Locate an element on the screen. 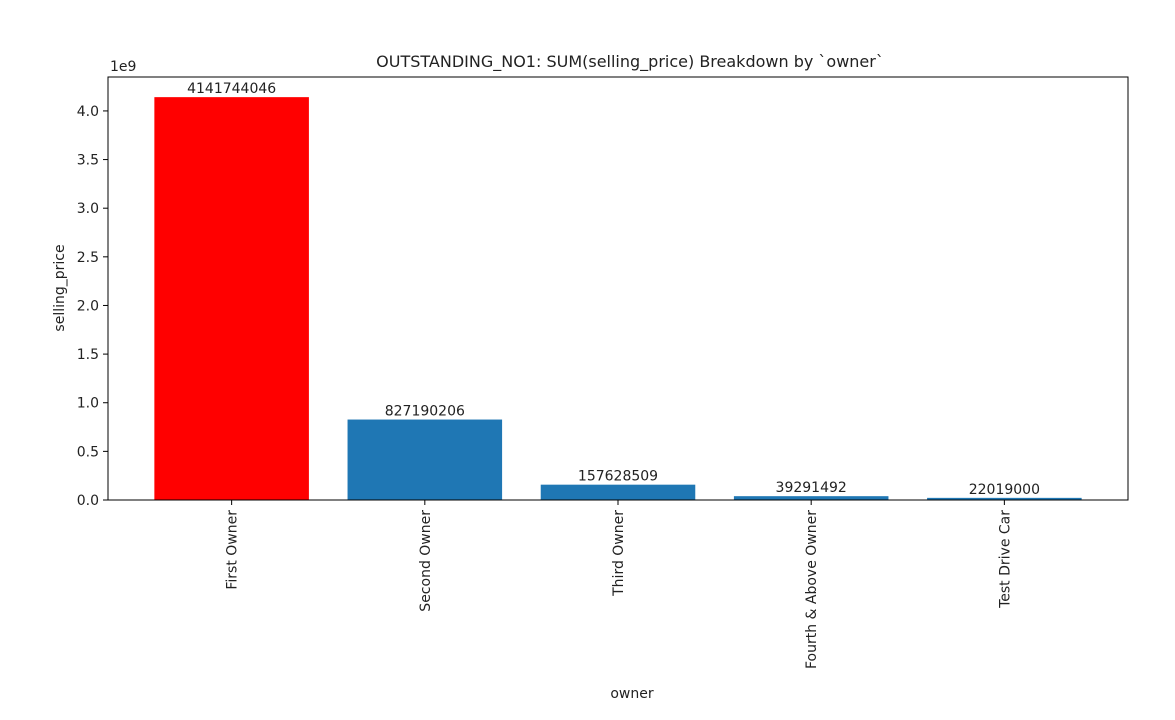  y-tick-label: 1.5 is located at coordinates (88, 355).